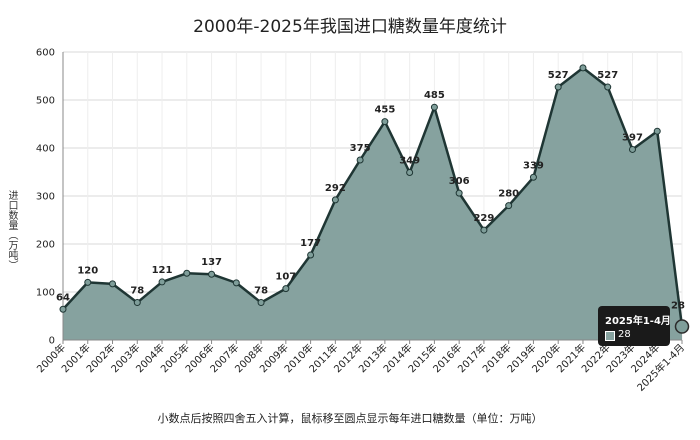 The image size is (700, 440). Describe the element at coordinates (335, 188) in the screenshot. I see `data-label: 292` at that location.